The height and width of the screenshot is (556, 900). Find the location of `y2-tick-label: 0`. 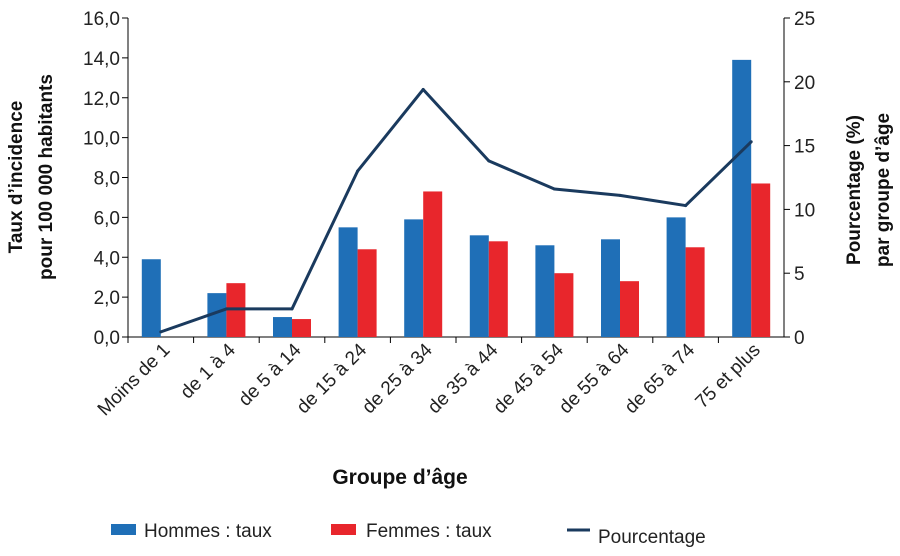

y2-tick-label: 0 is located at coordinates (799, 338).